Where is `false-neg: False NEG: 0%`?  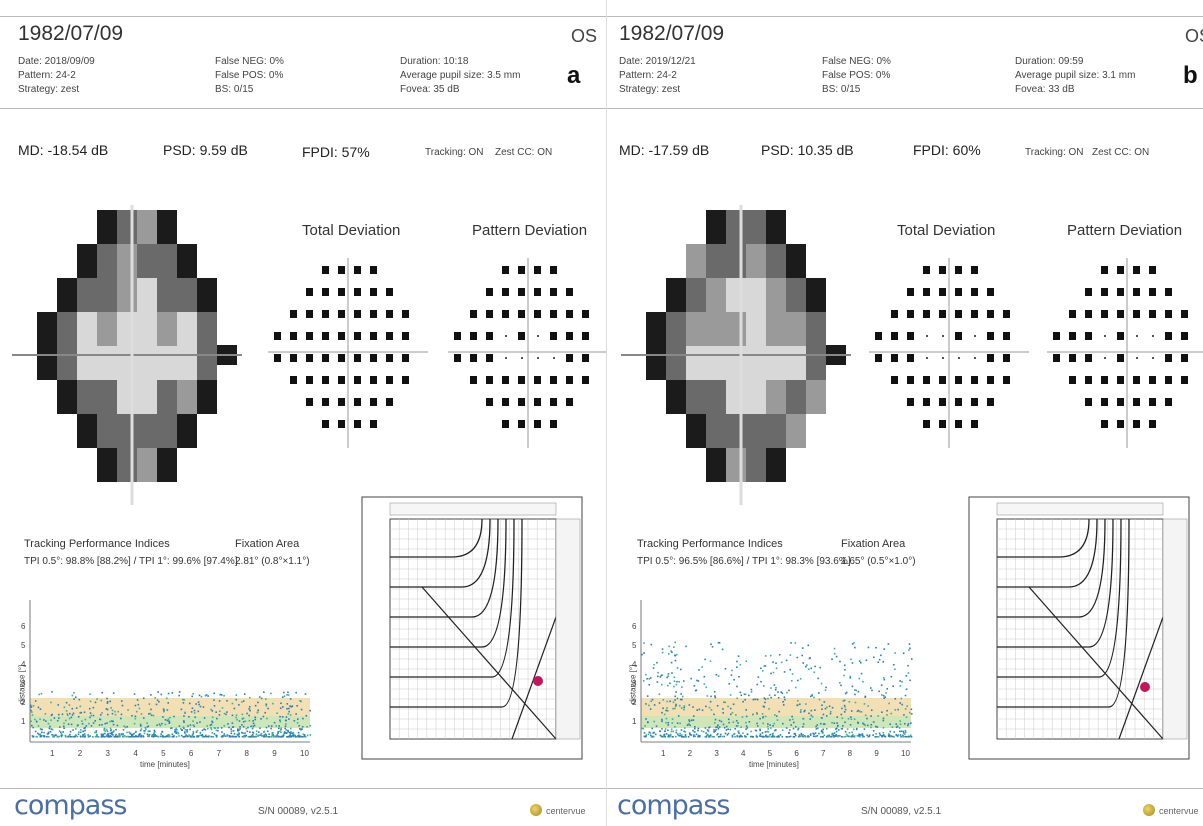
false-neg: False NEG: 0% is located at coordinates (856, 61).